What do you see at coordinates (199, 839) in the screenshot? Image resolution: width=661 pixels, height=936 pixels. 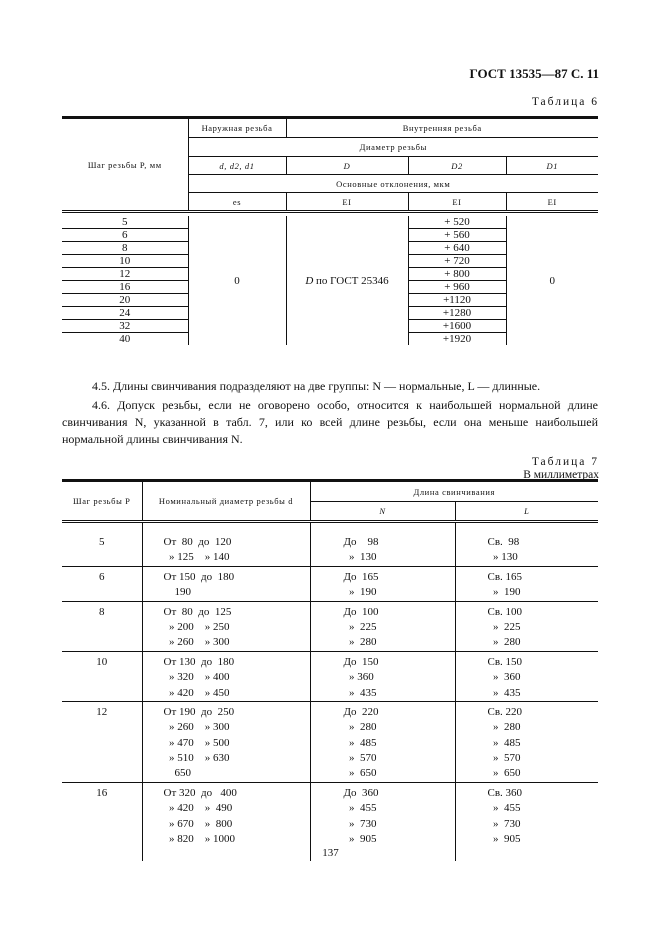 I see `cell-line: » 820 » 1000` at bounding box center [199, 839].